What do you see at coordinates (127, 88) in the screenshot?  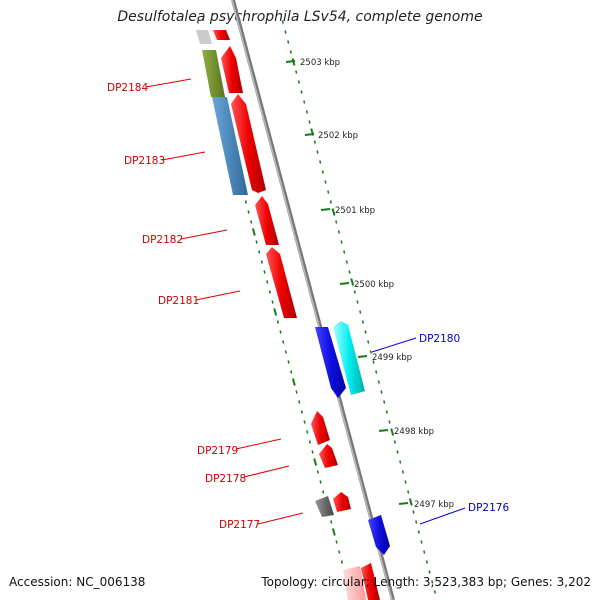 I see `gene-label-dp2184: DP2184` at bounding box center [127, 88].